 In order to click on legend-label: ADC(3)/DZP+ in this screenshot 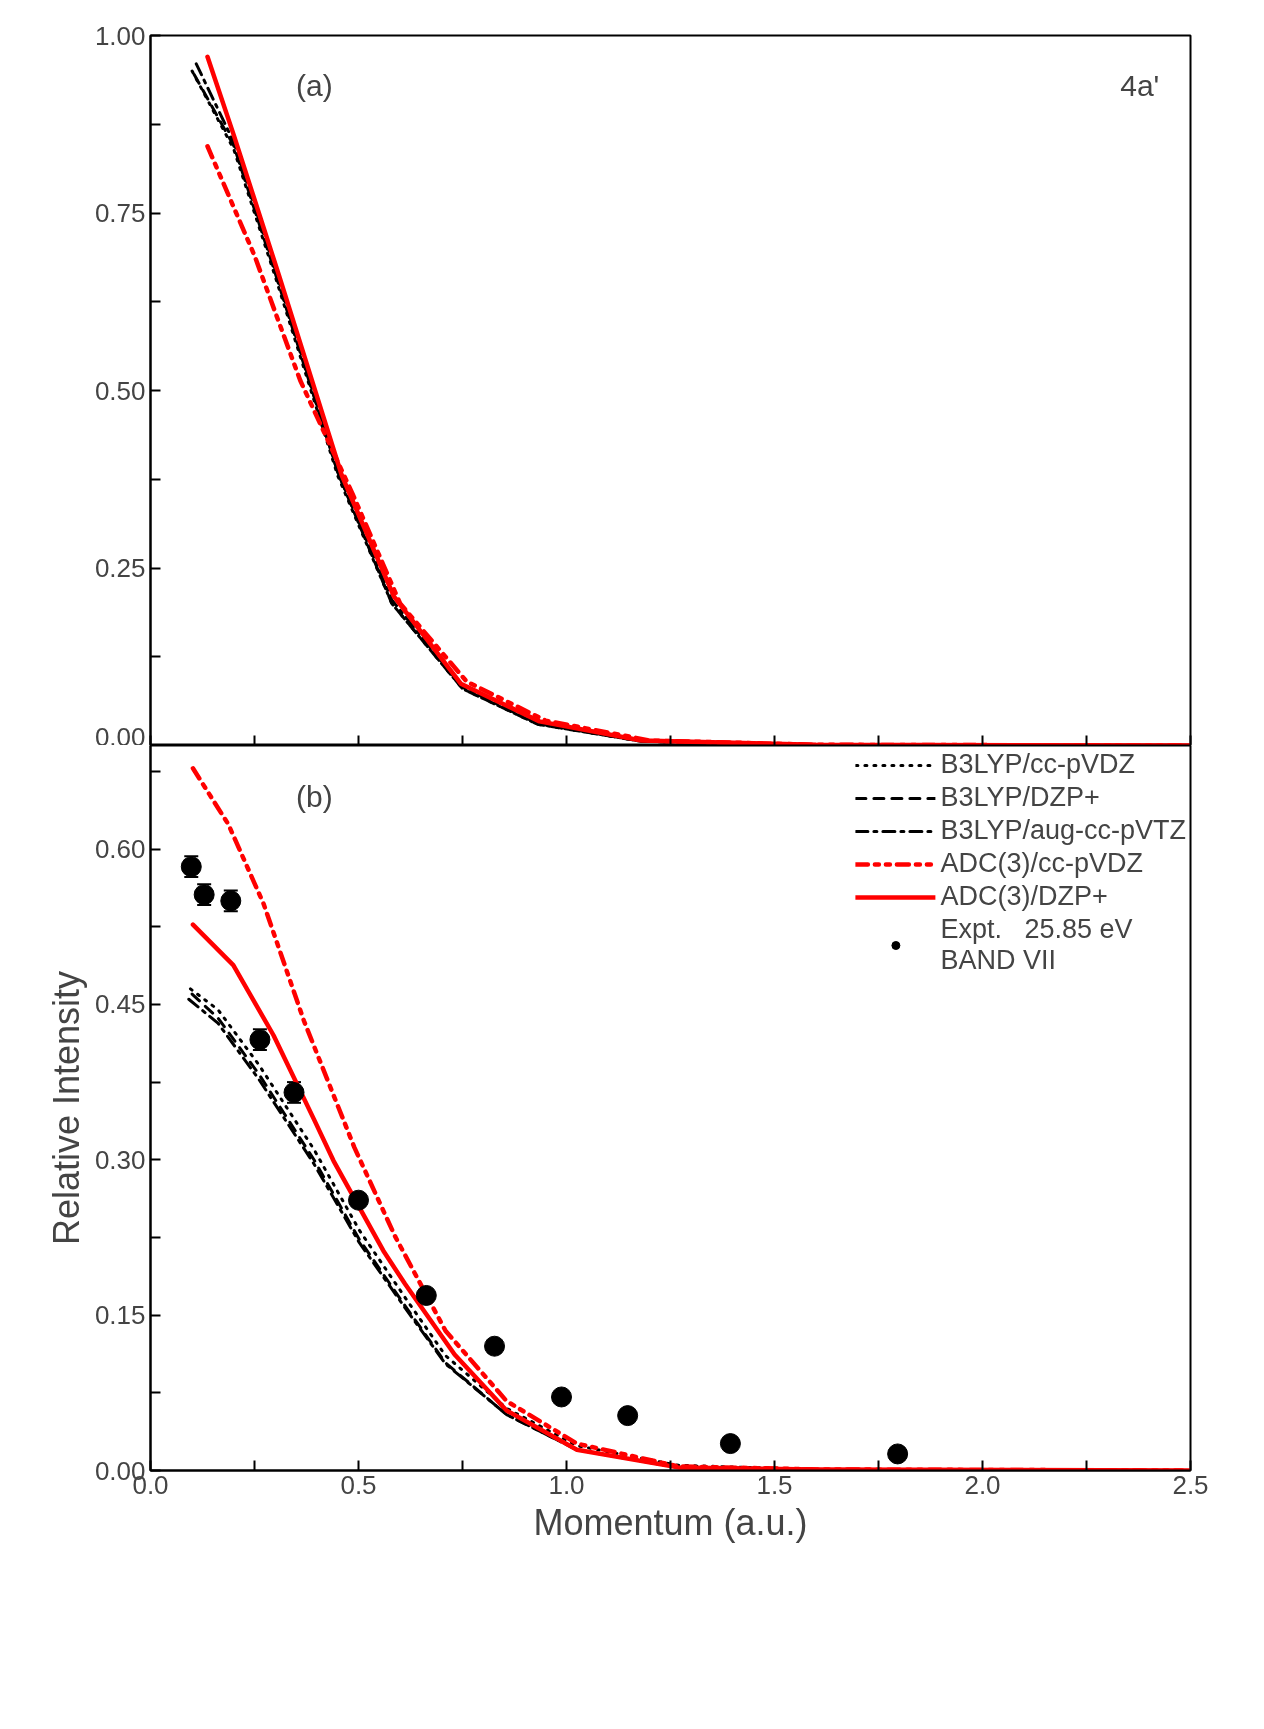, I will do `click(1024, 896)`.